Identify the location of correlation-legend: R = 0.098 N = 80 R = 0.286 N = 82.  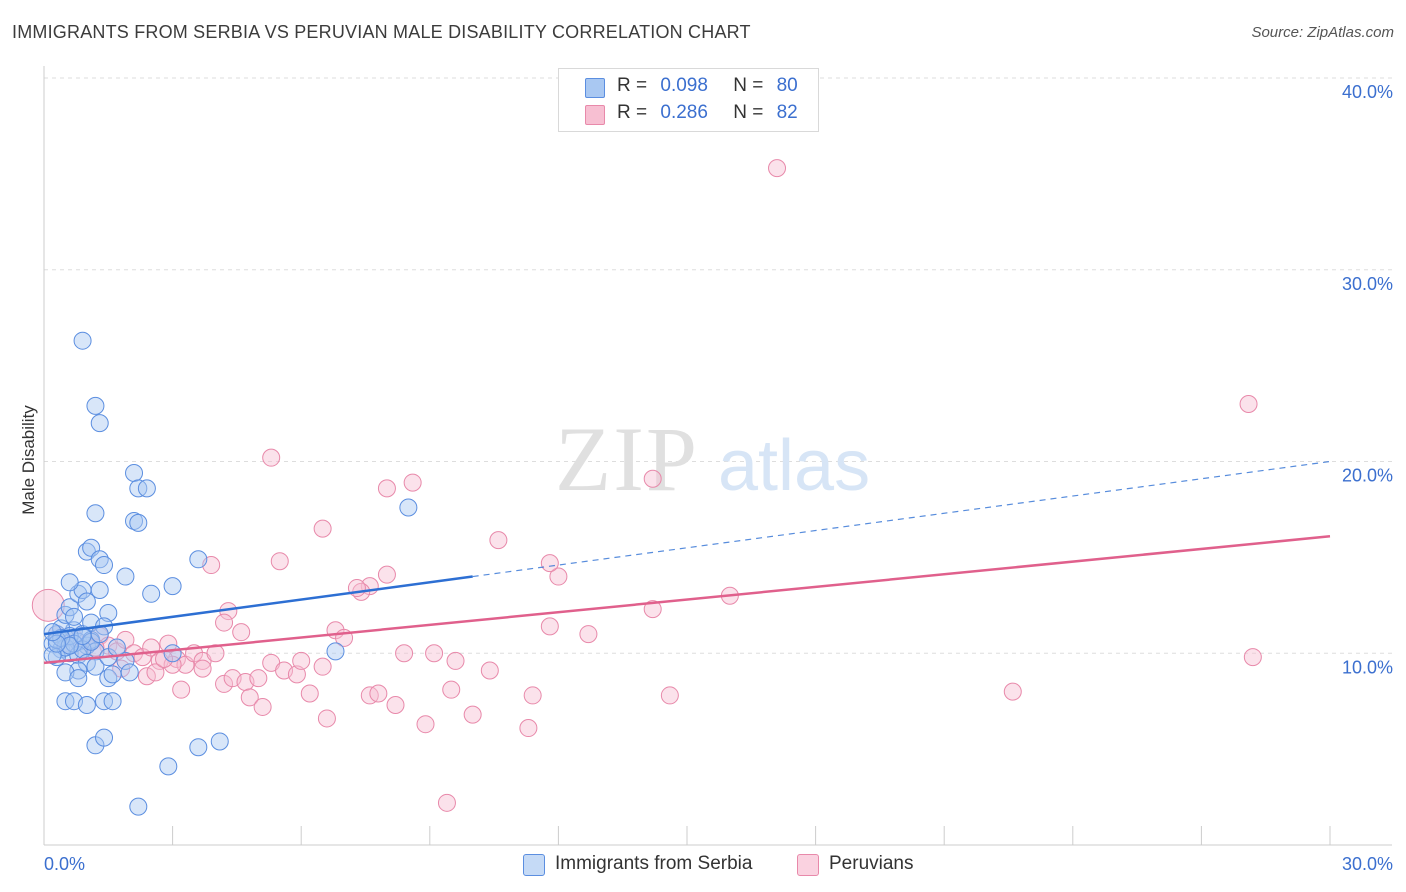
(688, 100).